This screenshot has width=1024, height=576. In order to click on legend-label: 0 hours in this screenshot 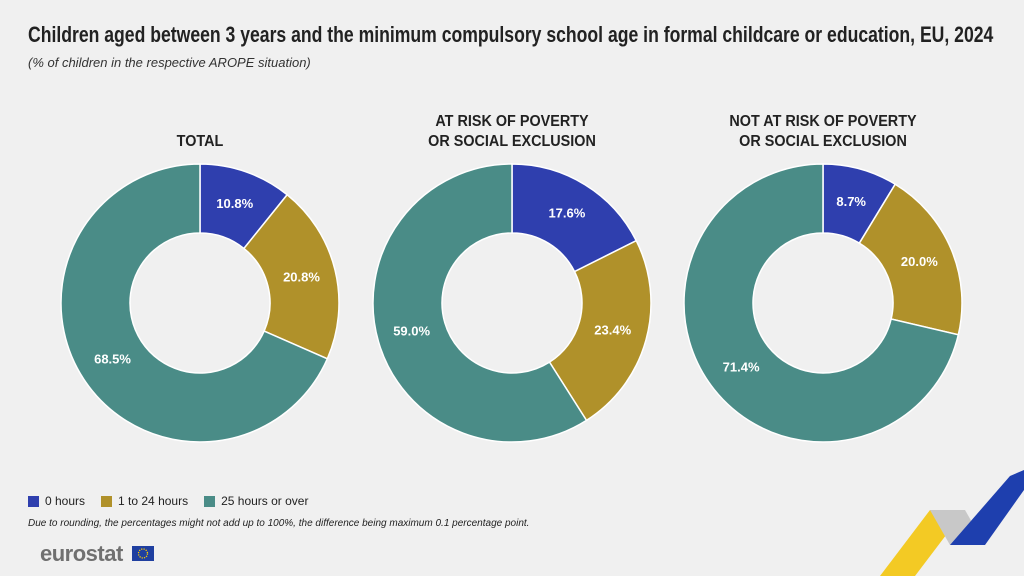, I will do `click(65, 501)`.